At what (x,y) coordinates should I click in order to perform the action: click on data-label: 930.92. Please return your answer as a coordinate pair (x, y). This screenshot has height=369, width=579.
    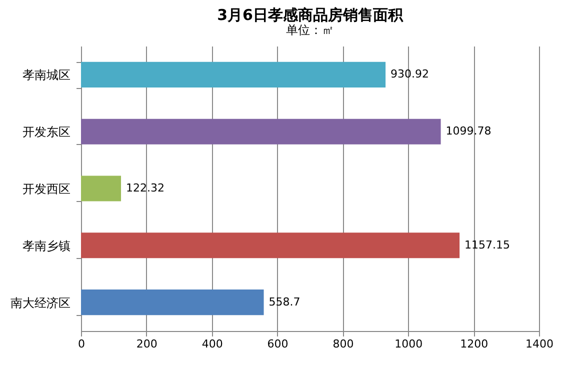
    Looking at the image, I should click on (410, 74).